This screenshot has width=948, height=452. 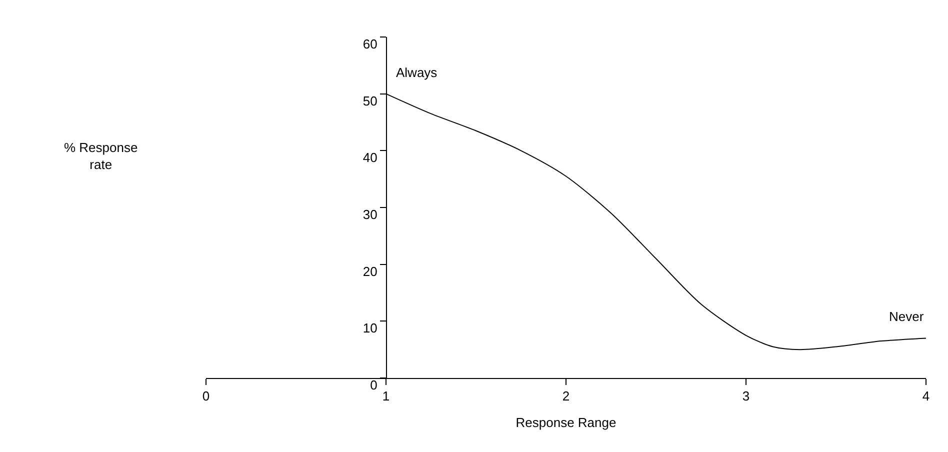 What do you see at coordinates (370, 158) in the screenshot?
I see `y-tick-label: 40` at bounding box center [370, 158].